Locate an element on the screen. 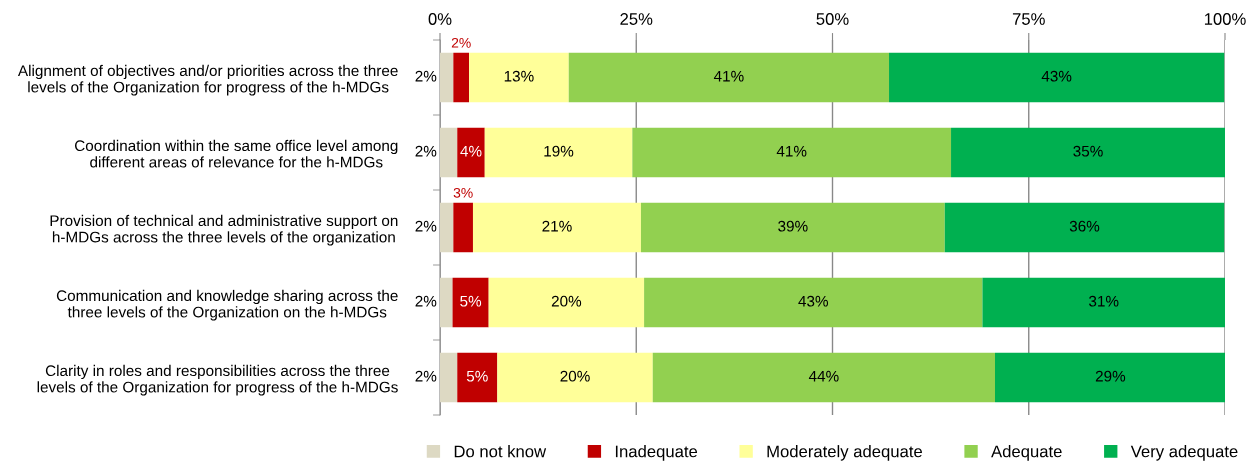 This screenshot has height=468, width=1258. data-label: 31% is located at coordinates (1104, 301).